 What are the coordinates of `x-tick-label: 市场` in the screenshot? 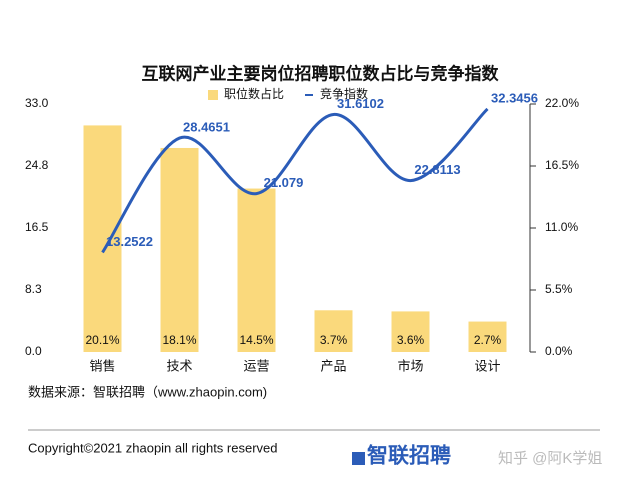 It's located at (410, 365).